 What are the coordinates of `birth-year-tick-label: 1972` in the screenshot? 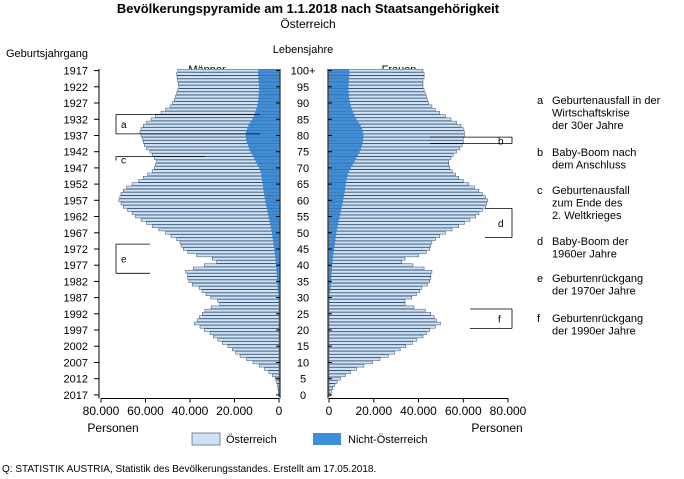 It's located at (76, 250).